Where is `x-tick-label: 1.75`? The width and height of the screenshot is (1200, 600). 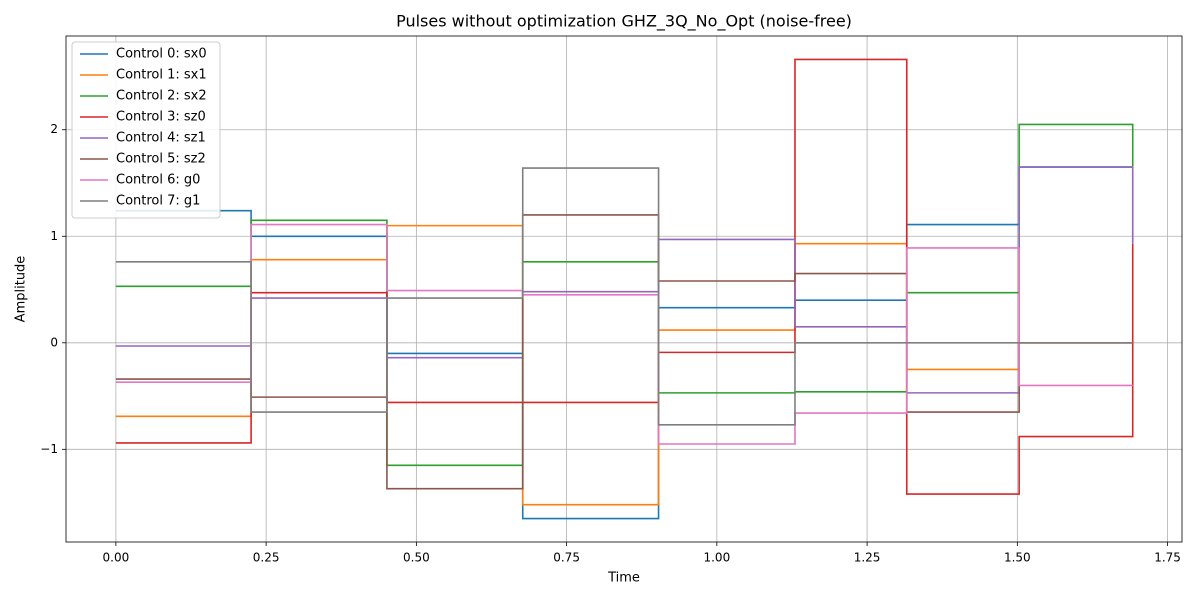 x-tick-label: 1.75 is located at coordinates (1167, 558).